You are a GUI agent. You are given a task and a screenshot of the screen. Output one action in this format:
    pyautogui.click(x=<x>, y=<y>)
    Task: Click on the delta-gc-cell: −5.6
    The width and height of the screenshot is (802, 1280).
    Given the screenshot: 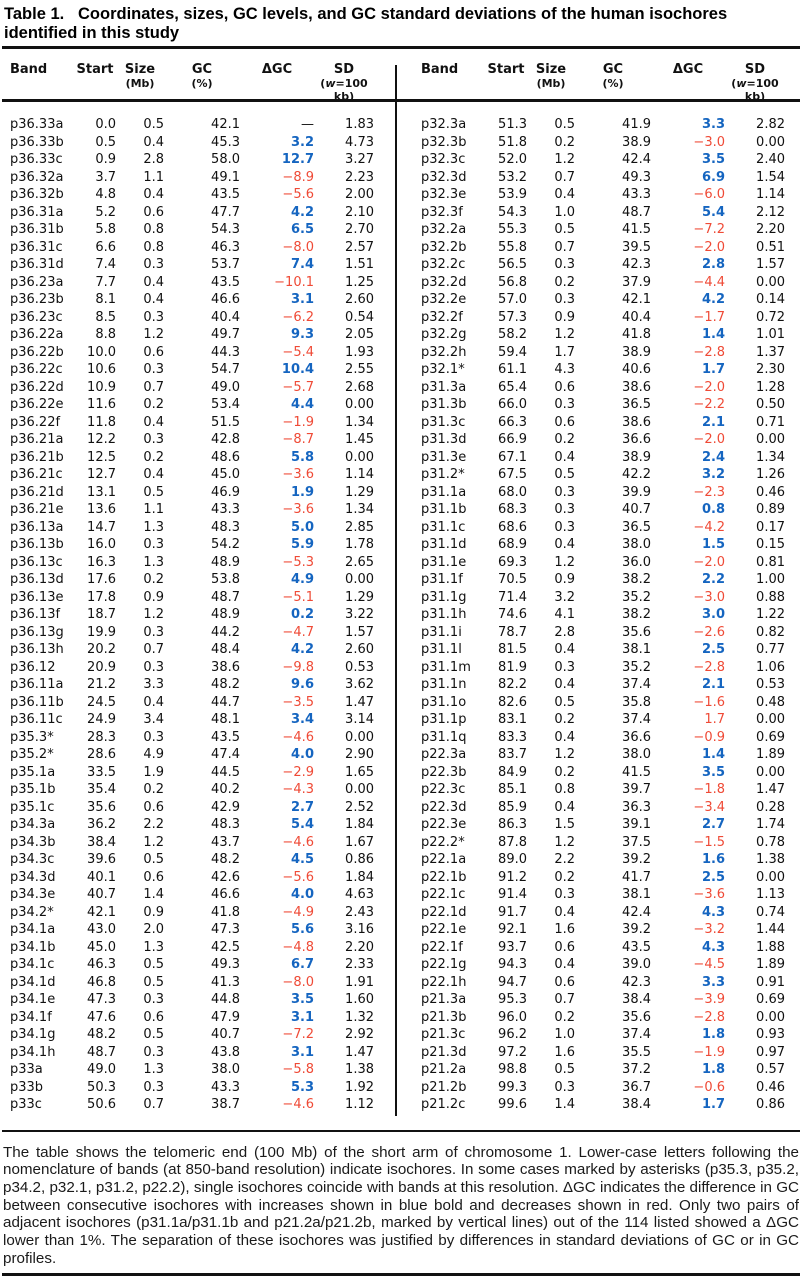 What is the action you would take?
    pyautogui.click(x=298, y=194)
    